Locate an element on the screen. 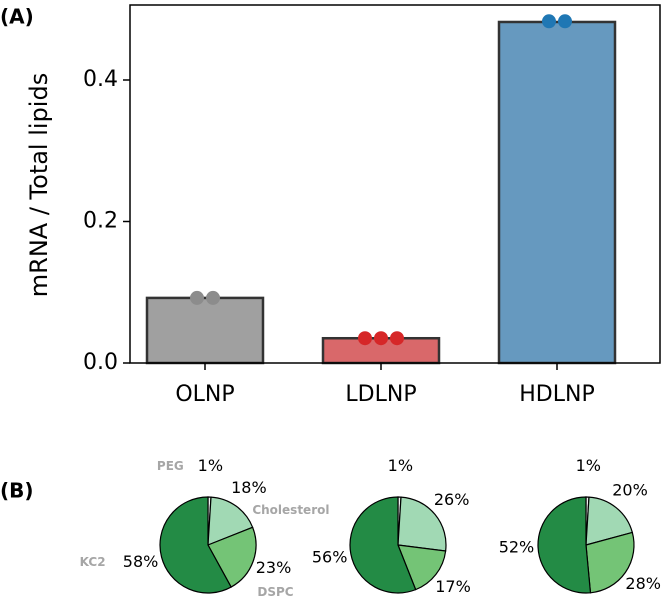 The image size is (667, 600). pie-category-label: DSPC is located at coordinates (275, 592).